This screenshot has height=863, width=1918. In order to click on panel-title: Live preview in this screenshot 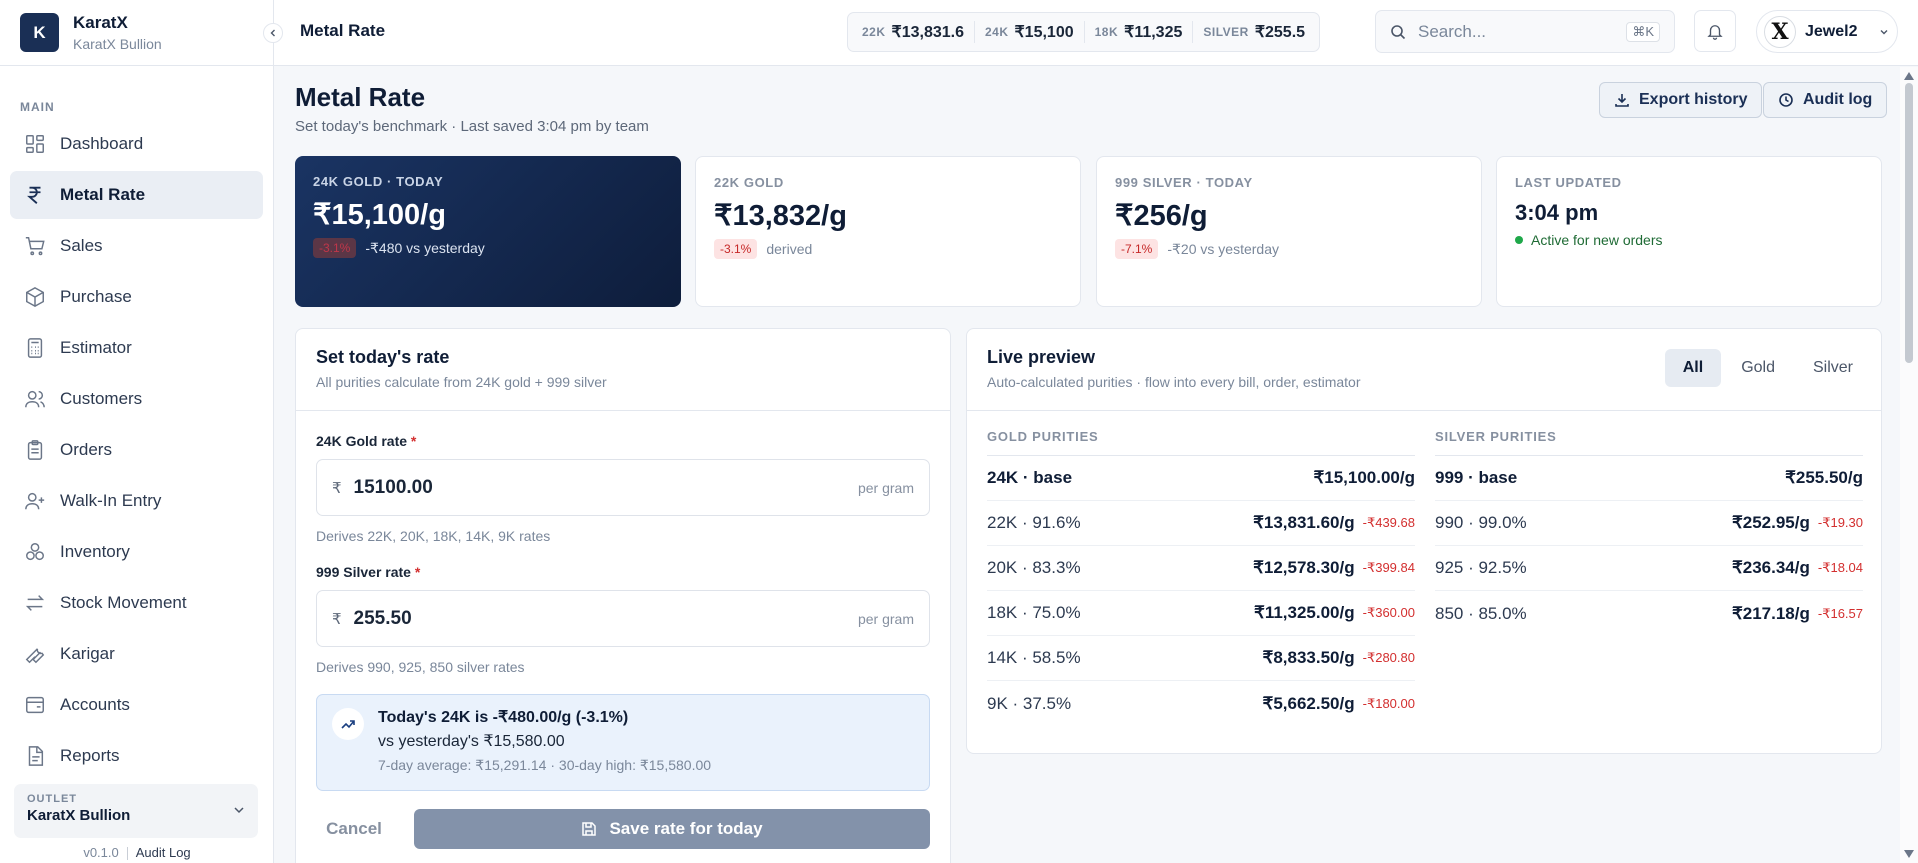, I will do `click(1041, 357)`.